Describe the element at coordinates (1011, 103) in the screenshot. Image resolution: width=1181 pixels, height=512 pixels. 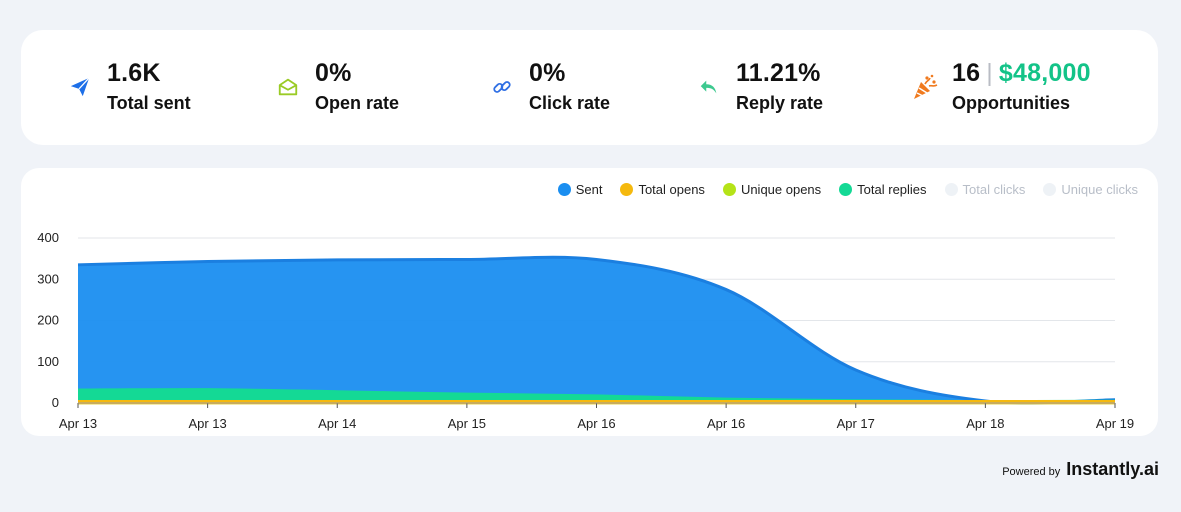
I see `stat-label: Opportunities` at that location.